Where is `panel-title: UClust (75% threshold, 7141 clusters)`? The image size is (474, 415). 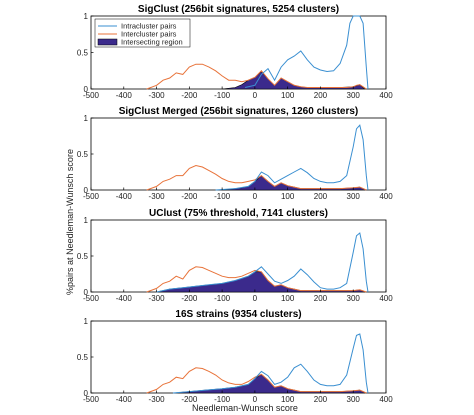 panel-title: UClust (75% threshold, 7141 clusters) is located at coordinates (238, 213).